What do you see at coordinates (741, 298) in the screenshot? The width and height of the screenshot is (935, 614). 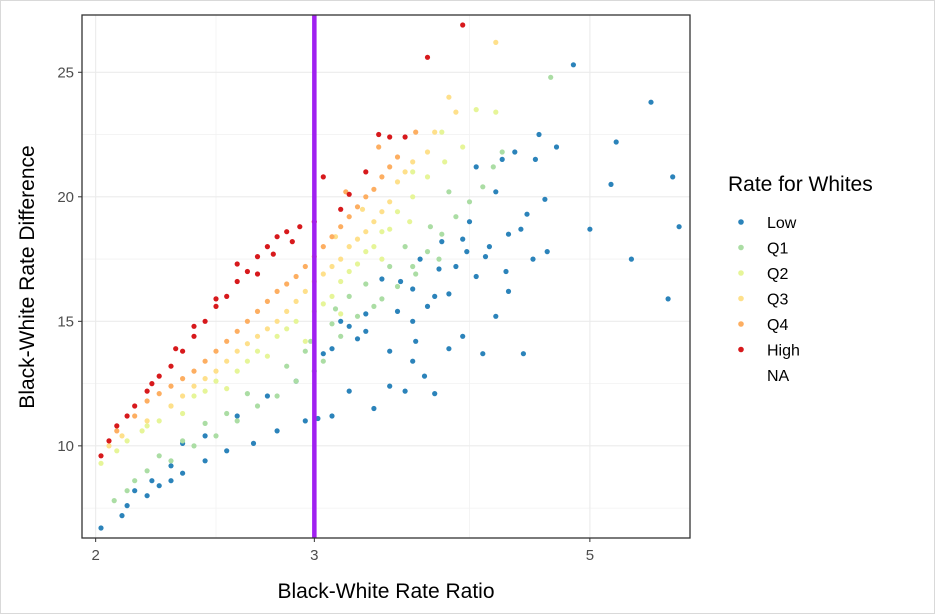 I see `legend-key-q3` at bounding box center [741, 298].